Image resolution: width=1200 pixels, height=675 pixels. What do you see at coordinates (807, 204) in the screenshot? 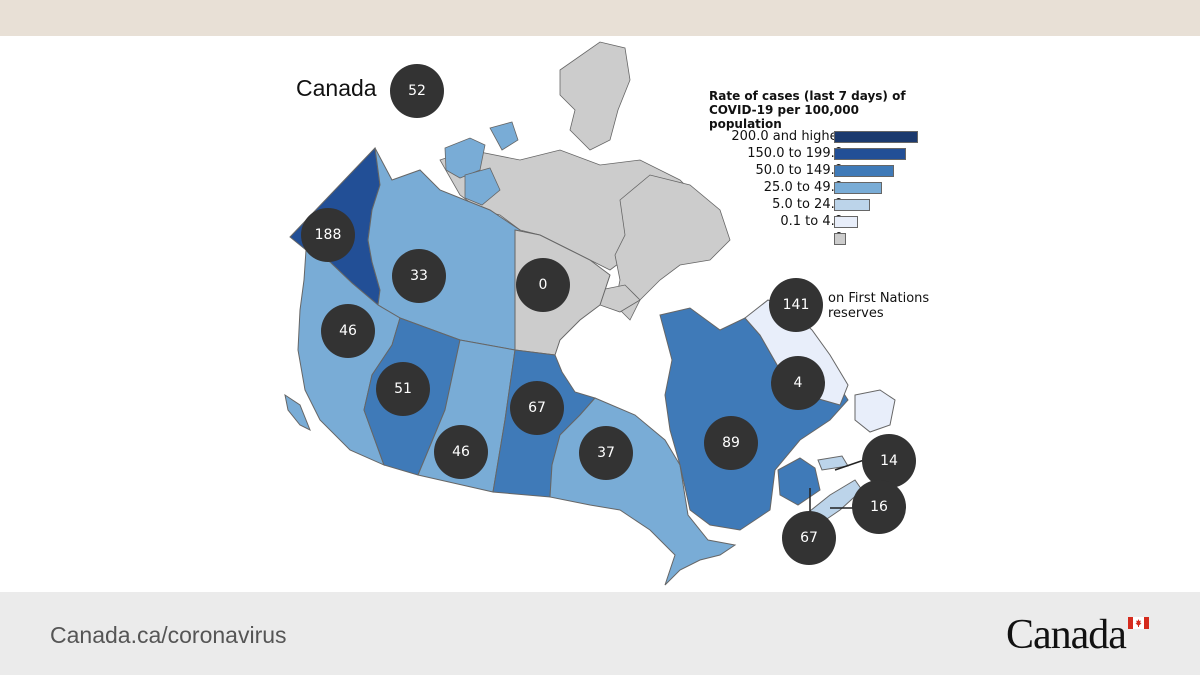
I see `legend-label: 5.0 to 24.9` at bounding box center [807, 204].